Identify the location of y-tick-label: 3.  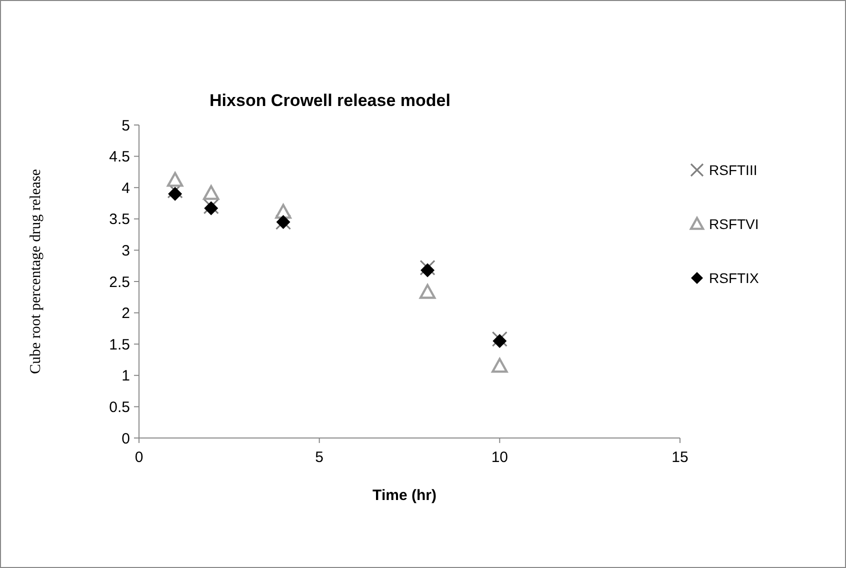
(126, 251).